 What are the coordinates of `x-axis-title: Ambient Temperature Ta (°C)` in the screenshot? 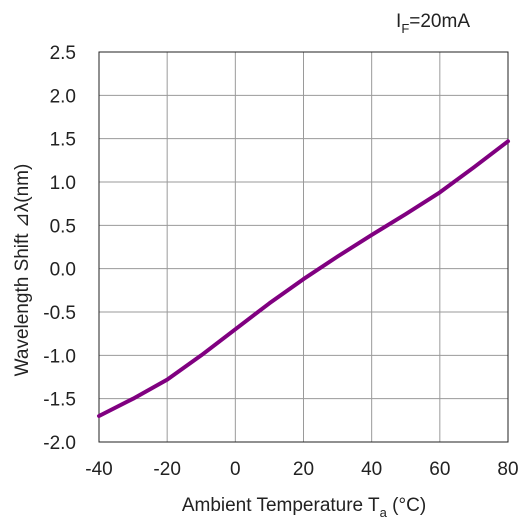 It's located at (304, 507).